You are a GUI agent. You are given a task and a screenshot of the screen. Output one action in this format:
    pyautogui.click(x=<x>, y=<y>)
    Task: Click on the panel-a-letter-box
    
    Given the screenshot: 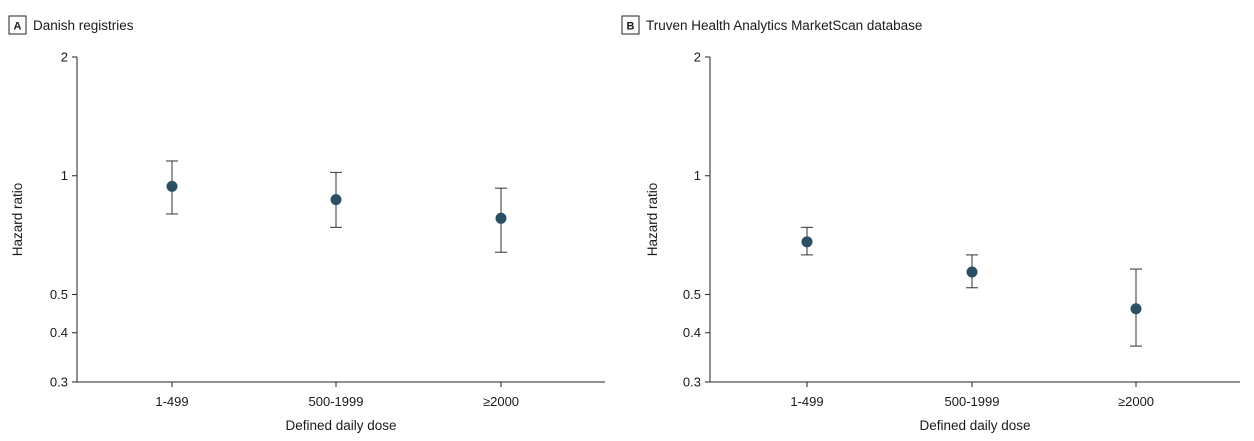 What is the action you would take?
    pyautogui.click(x=17, y=25)
    